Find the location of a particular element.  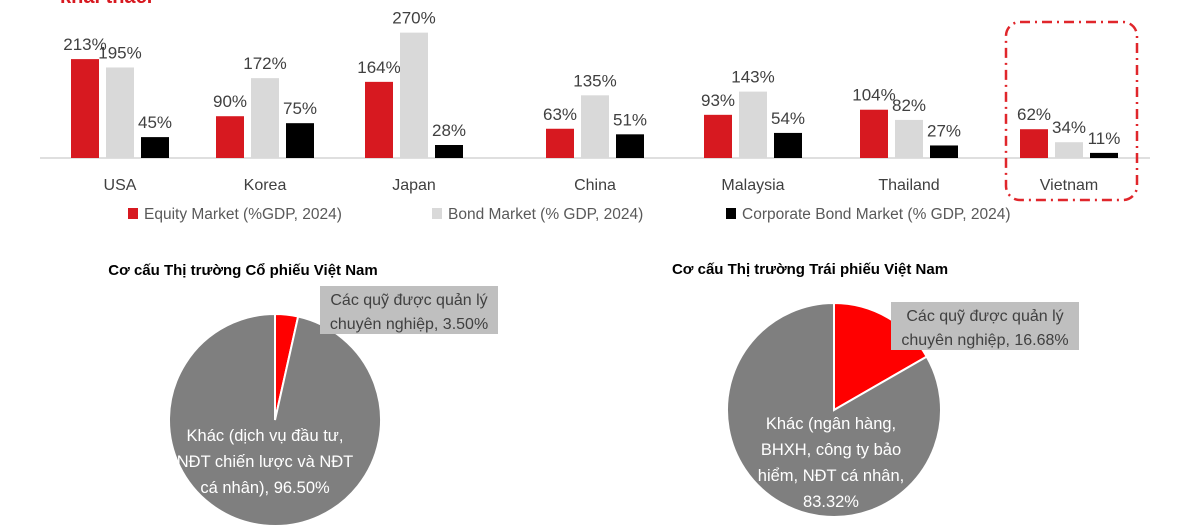

callout-label-line: chuyên nghiệp, 3.50% is located at coordinates (409, 324).